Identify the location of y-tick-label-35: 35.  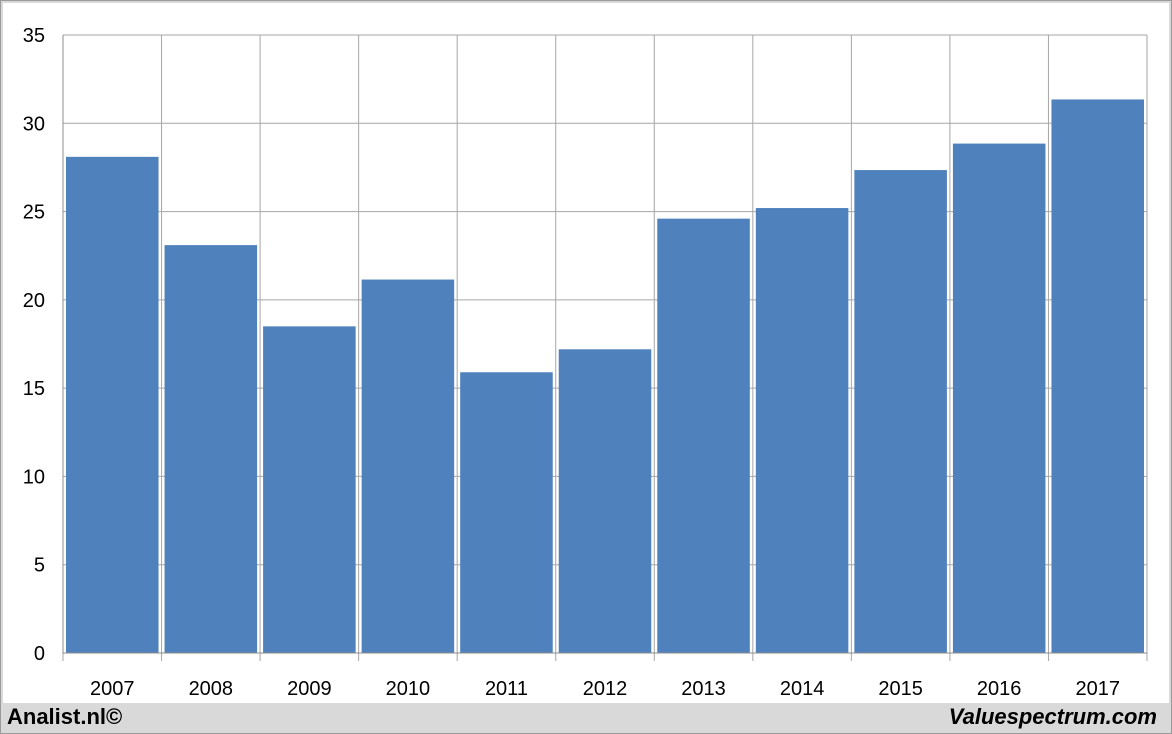
(34, 36).